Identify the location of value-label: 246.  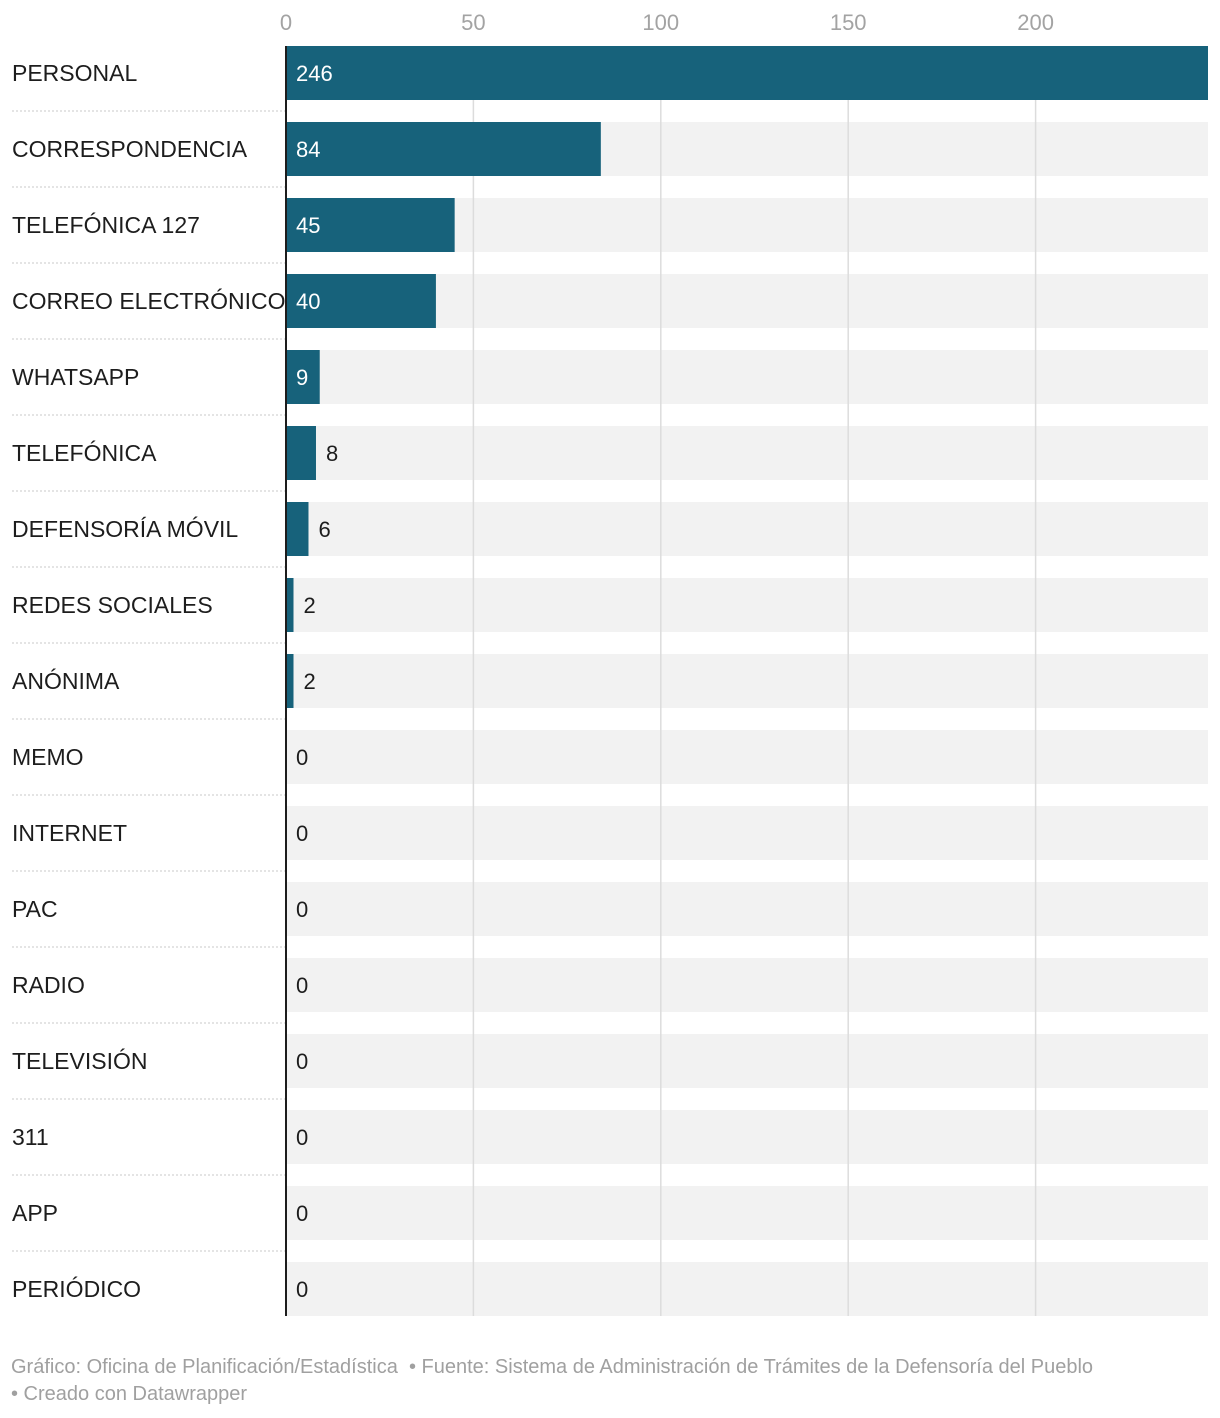
(314, 73).